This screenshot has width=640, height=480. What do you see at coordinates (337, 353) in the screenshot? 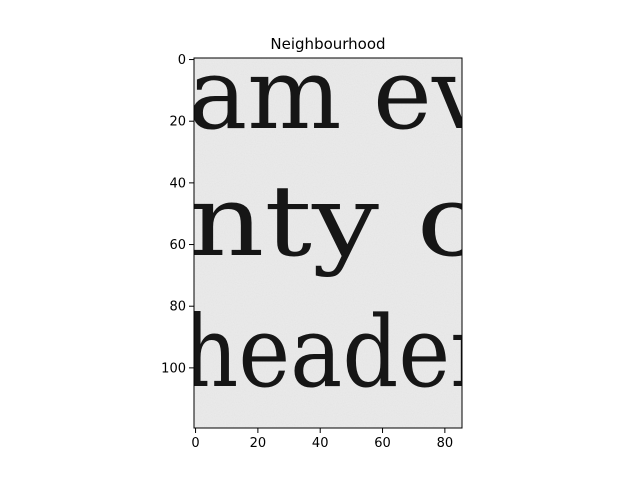
I see `image-text-line-3: header` at bounding box center [337, 353].